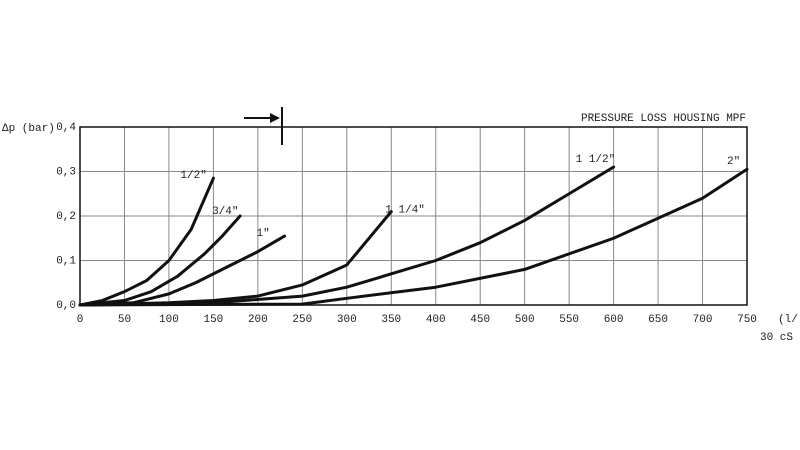 The height and width of the screenshot is (450, 800). I want to click on series-label: 3/4", so click(225, 212).